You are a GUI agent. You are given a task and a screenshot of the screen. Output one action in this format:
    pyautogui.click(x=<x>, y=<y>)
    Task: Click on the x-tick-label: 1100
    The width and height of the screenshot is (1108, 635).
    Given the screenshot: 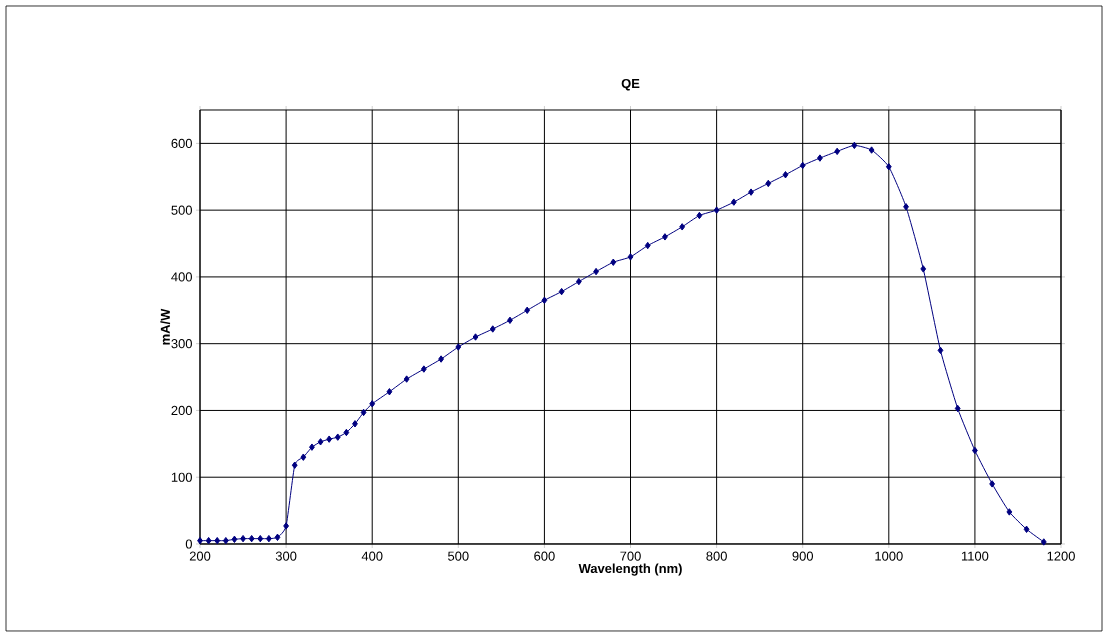 What is the action you would take?
    pyautogui.click(x=975, y=556)
    